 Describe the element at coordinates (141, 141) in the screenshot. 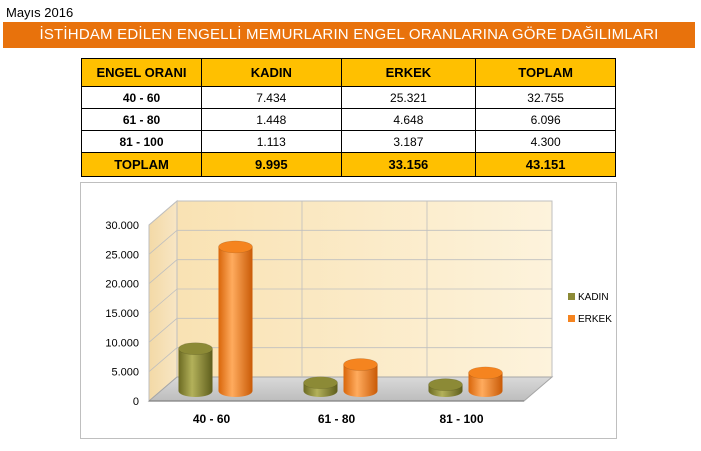

I see `table-cell: 81 - 100` at that location.